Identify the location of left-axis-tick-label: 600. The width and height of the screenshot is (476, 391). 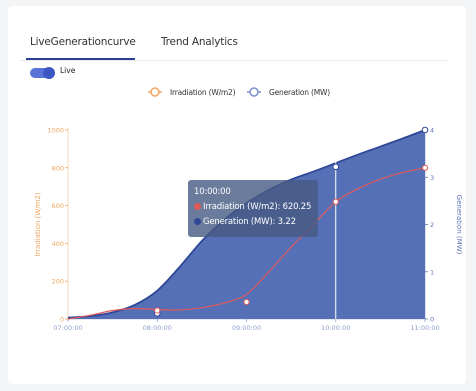
(58, 206).